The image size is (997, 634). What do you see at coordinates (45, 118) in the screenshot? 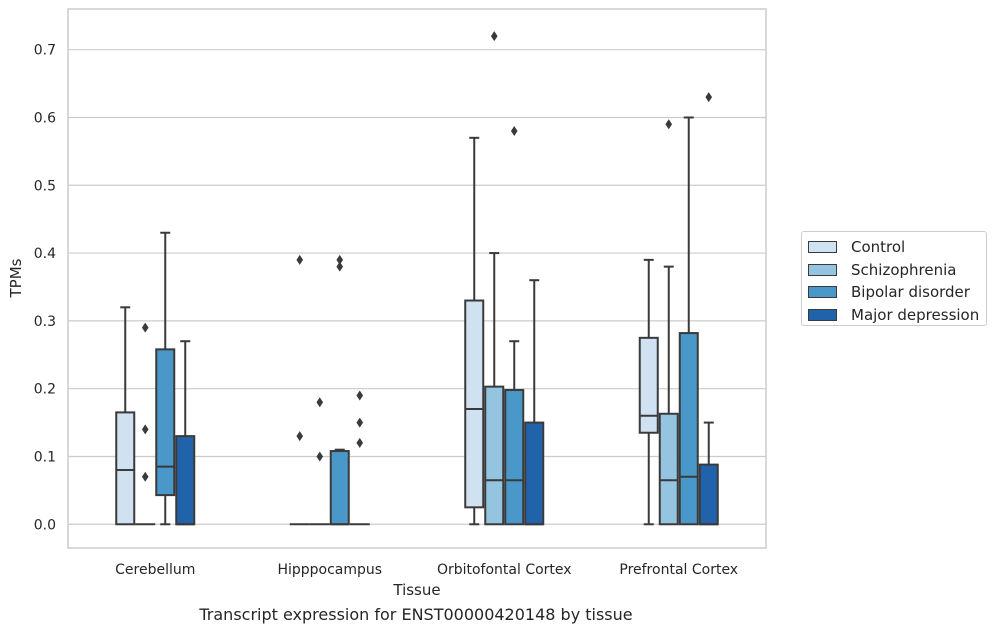
I see `y-tick-label: 0.6` at bounding box center [45, 118].